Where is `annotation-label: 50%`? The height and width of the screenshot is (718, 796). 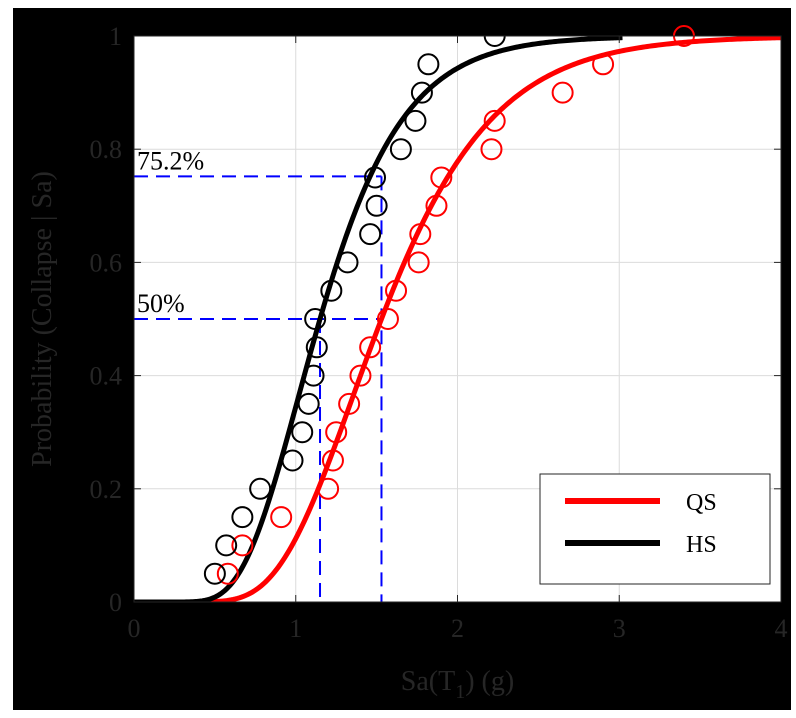
annotation-label: 50% is located at coordinates (161, 303).